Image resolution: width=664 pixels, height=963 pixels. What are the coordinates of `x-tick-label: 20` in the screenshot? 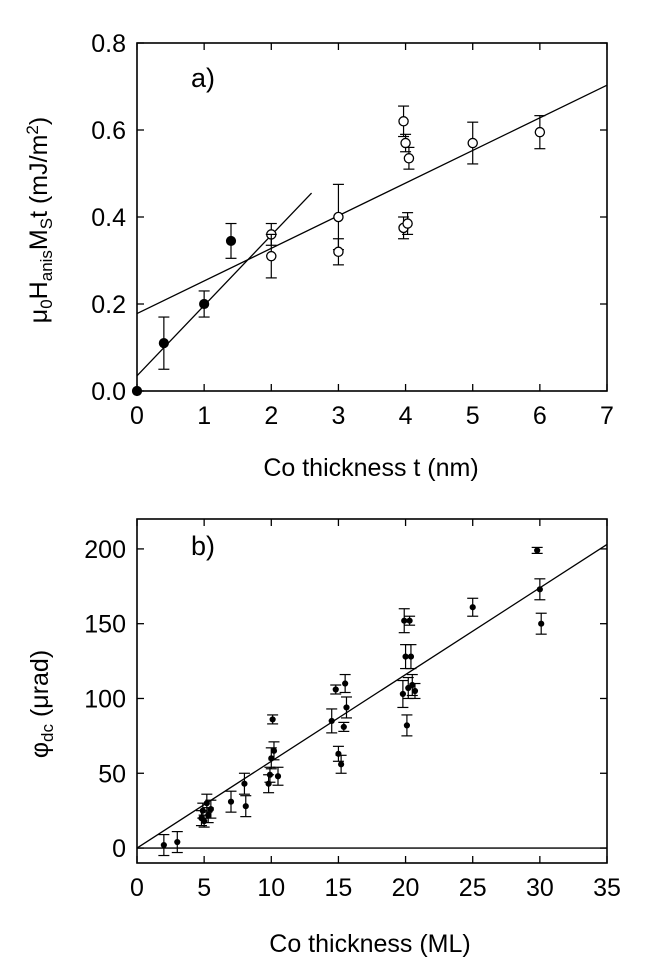 It's located at (406, 888).